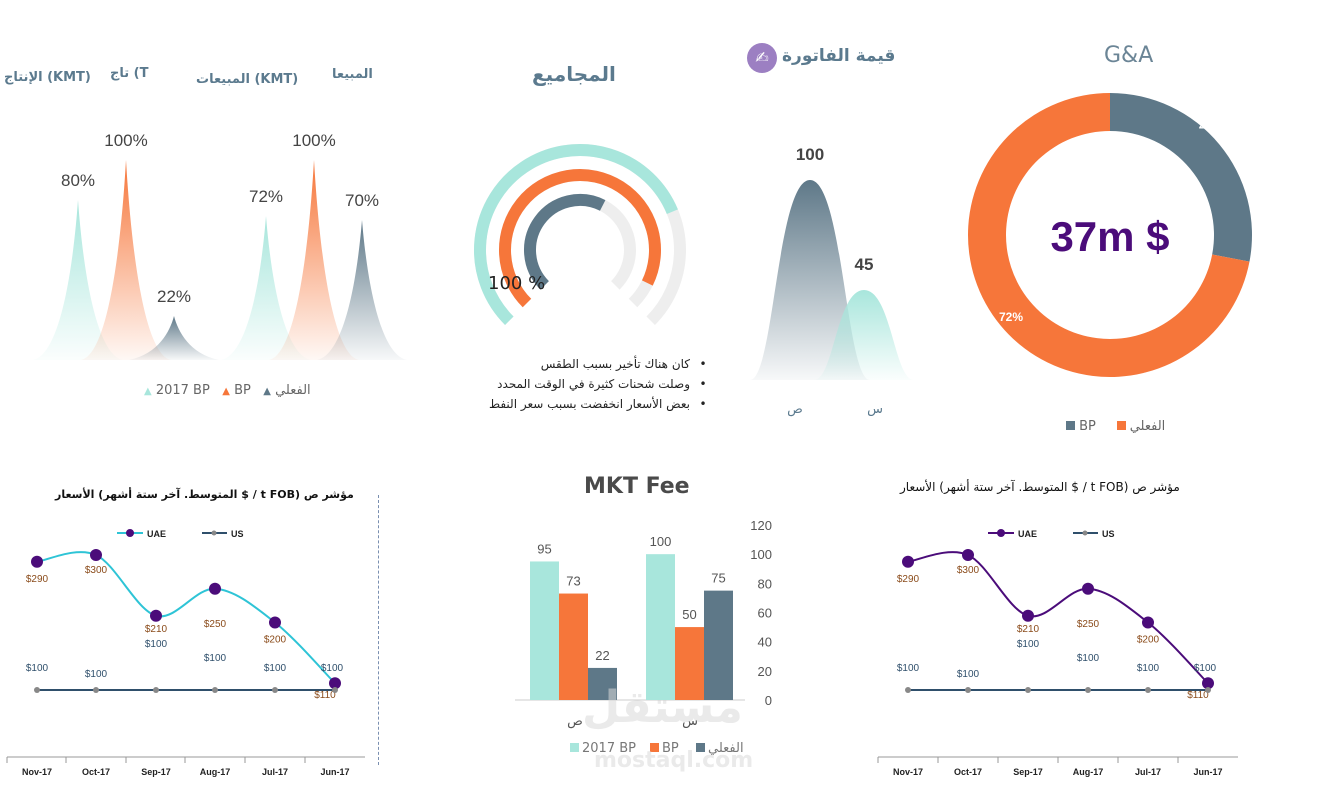  What do you see at coordinates (378, 630) in the screenshot?
I see `divider` at bounding box center [378, 630].